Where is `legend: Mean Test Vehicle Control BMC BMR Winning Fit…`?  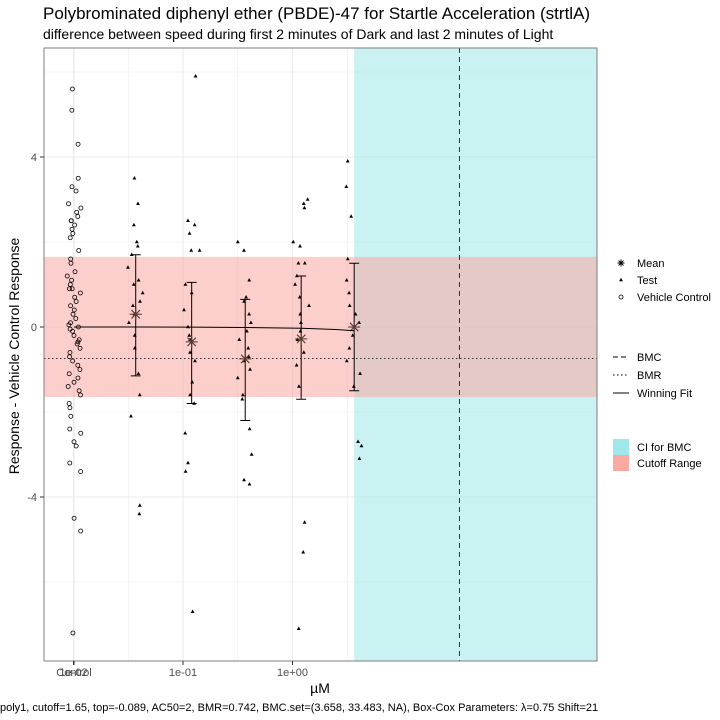 legend: Mean Test Vehicle Control BMC BMR Winning Fit… is located at coordinates (662, 364).